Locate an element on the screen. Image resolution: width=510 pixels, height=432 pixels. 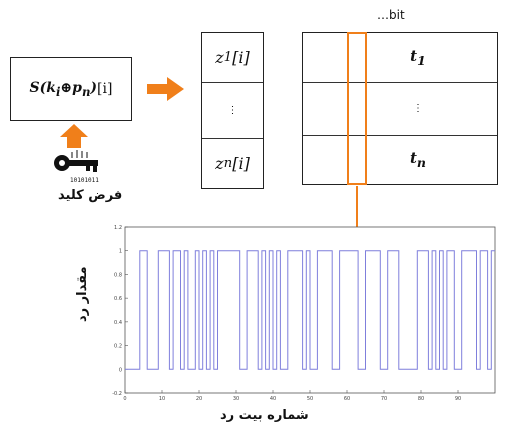
y-tick-label: 0.8 is located at coordinates (118, 275).